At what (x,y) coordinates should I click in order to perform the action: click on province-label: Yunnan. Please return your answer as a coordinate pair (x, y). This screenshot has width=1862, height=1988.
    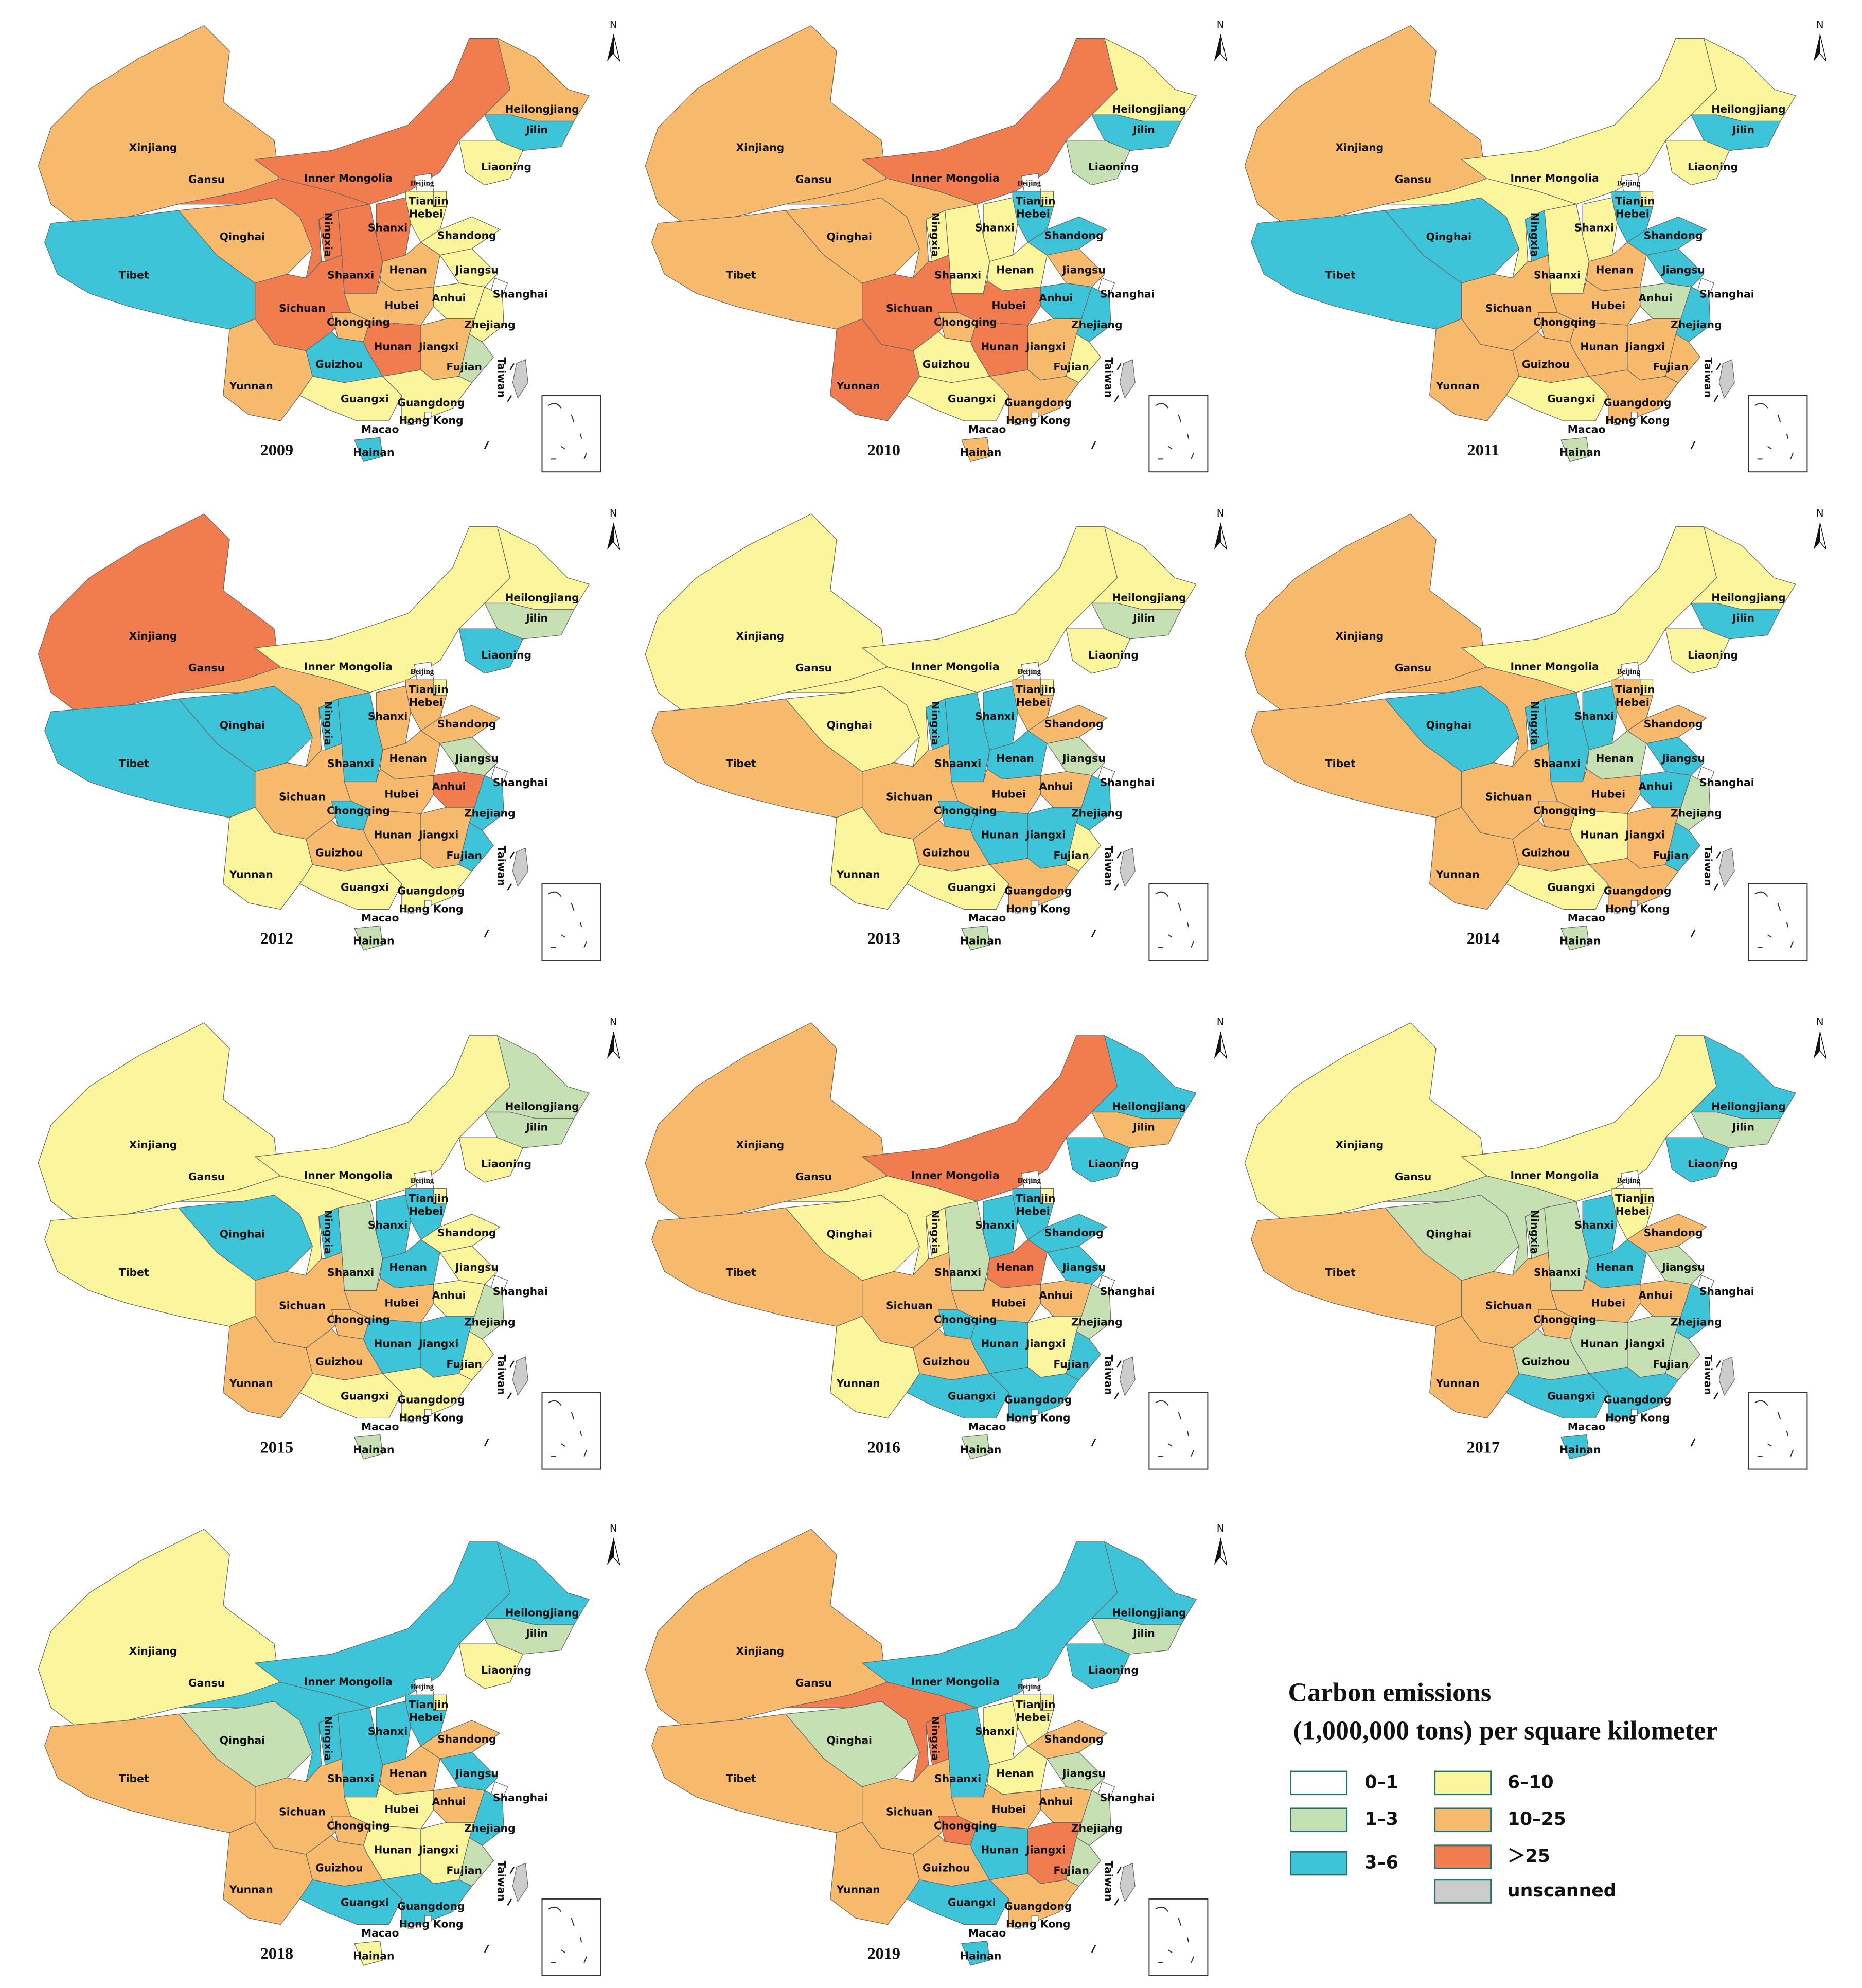
    Looking at the image, I should click on (1458, 1383).